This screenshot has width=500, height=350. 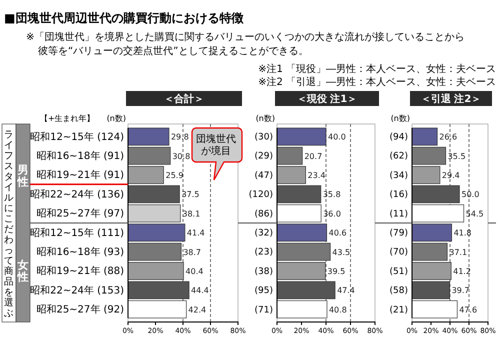 I want to click on y-tick-label: (23), so click(x=263, y=253).